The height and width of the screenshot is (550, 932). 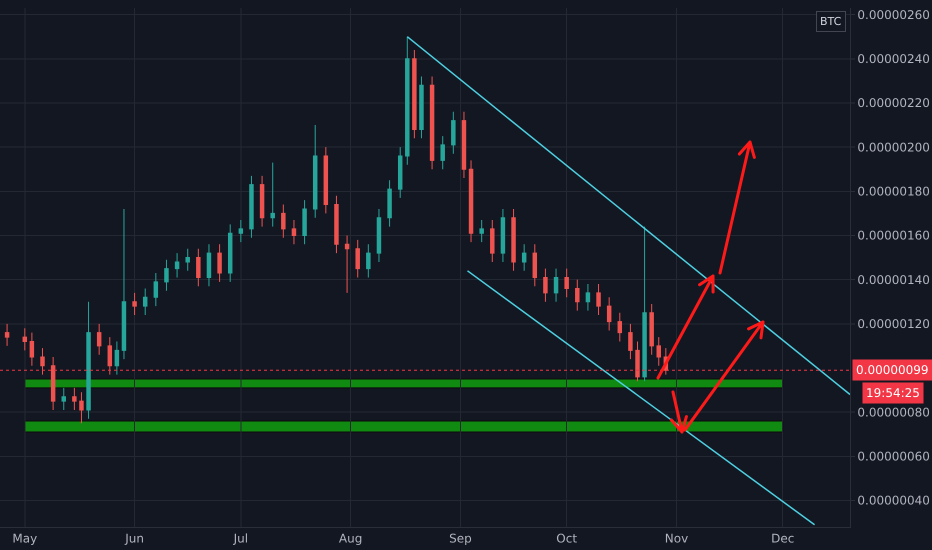 What do you see at coordinates (460, 538) in the screenshot?
I see `x-tick-label: Sep` at bounding box center [460, 538].